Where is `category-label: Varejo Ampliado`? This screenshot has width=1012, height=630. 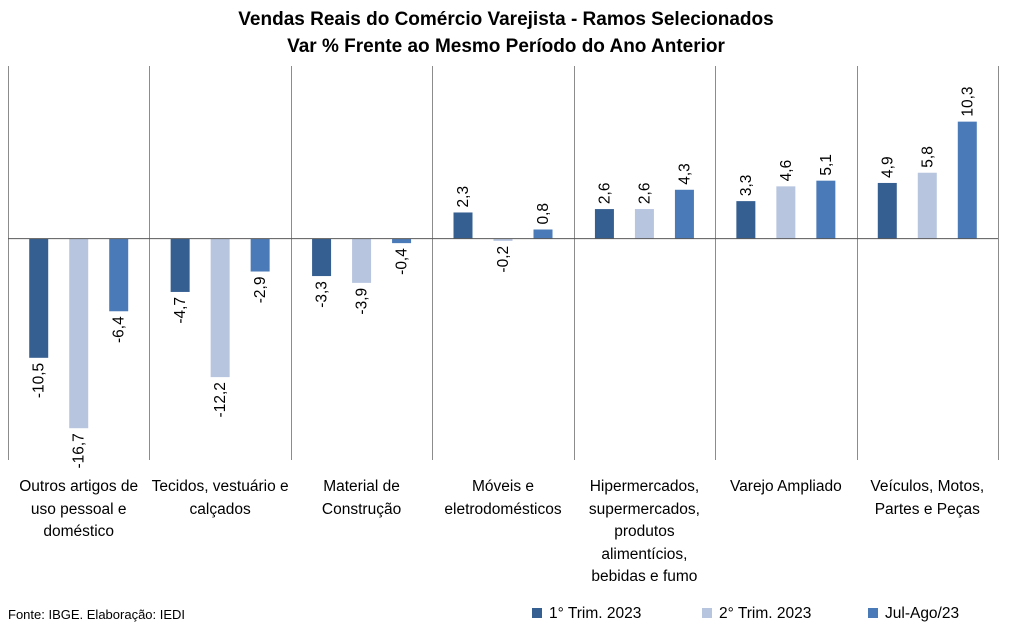
category-label: Varejo Ampliado is located at coordinates (785, 486).